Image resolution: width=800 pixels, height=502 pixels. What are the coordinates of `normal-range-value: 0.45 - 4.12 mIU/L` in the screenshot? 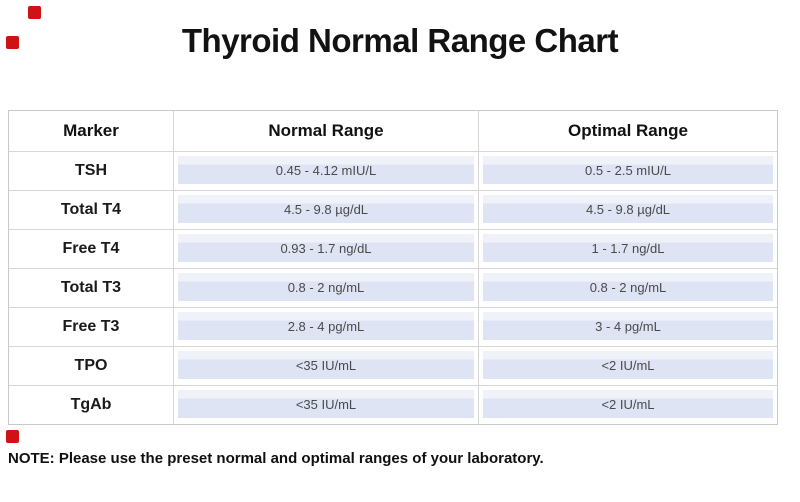 It's located at (326, 170).